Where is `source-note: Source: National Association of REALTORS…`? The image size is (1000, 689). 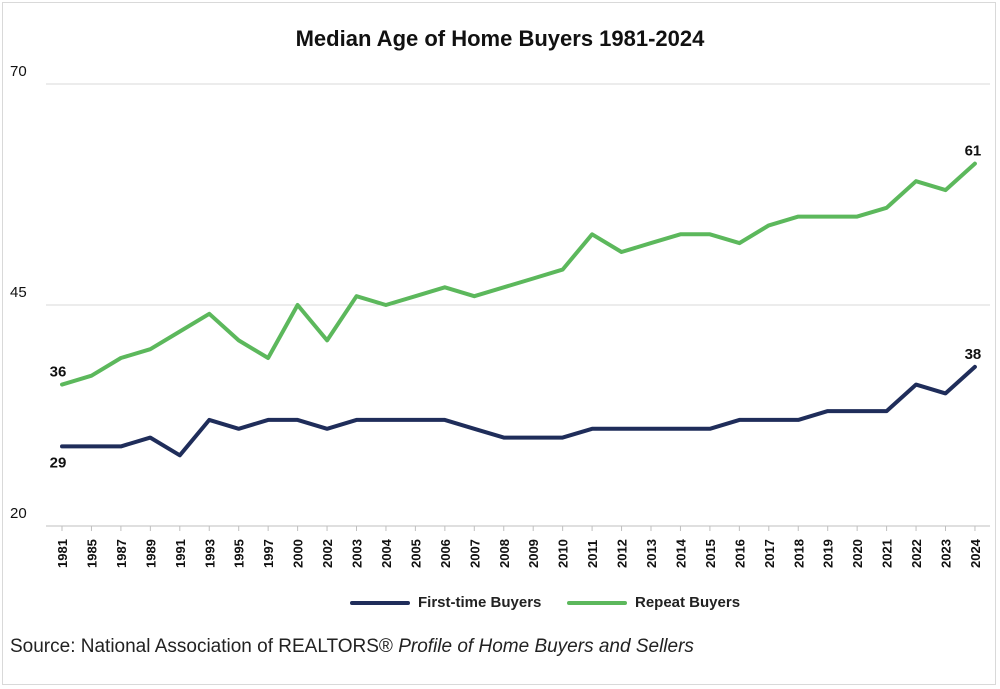
source-note: Source: National Association of REALTORS… is located at coordinates (352, 647).